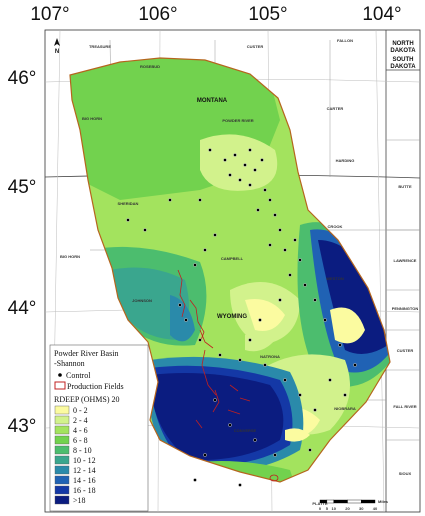 The width and height of the screenshot is (425, 516). I want to click on state-label: SOUTH, so click(403, 60).